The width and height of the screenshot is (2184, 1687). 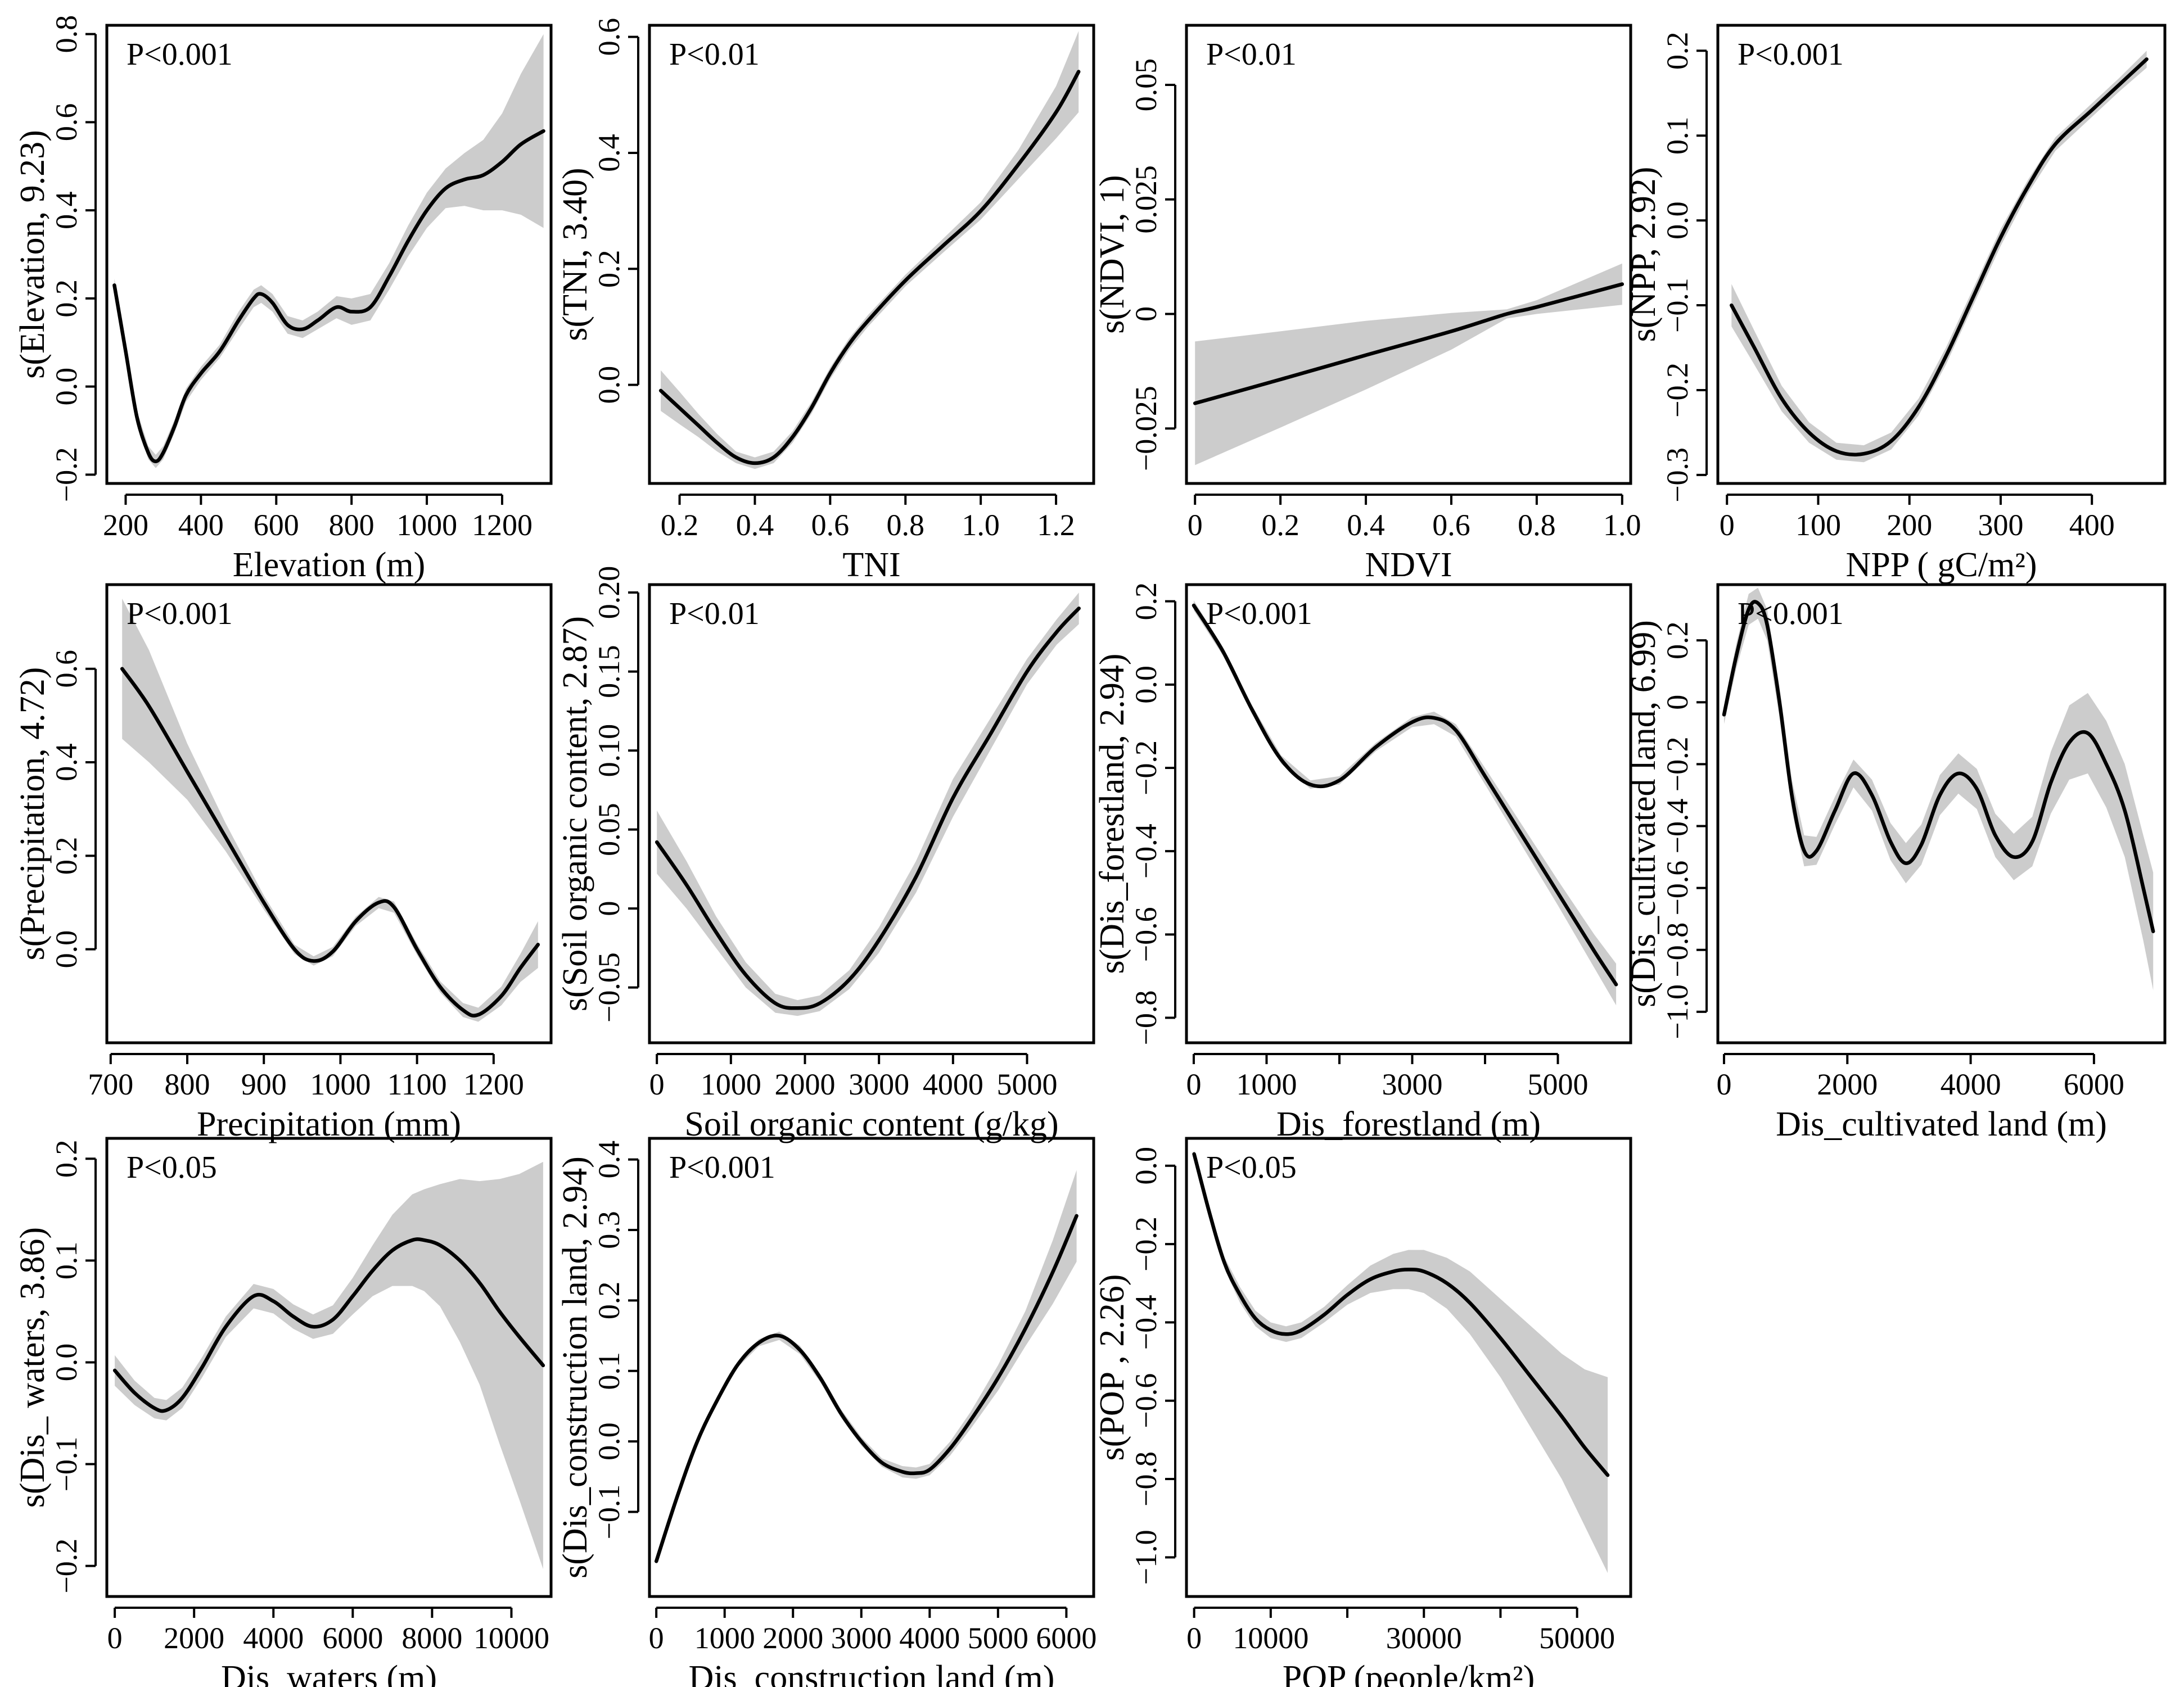 What do you see at coordinates (609, 671) in the screenshot?
I see `y-tick-label: 0.15` at bounding box center [609, 671].